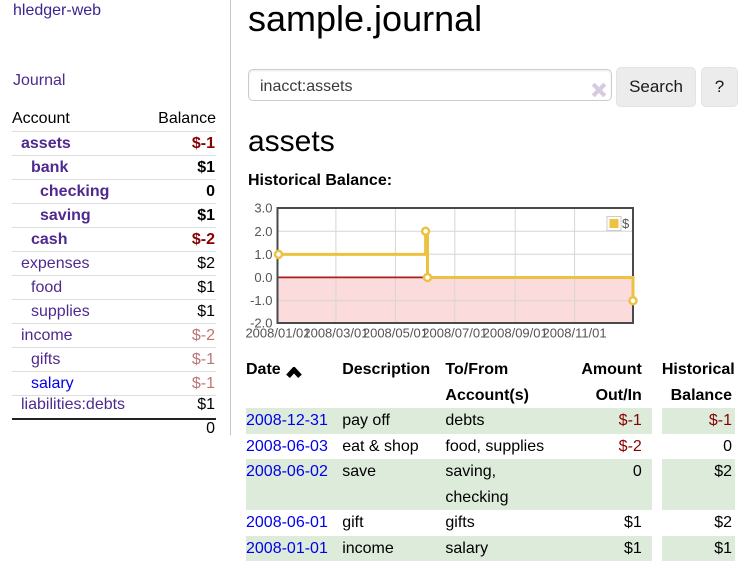 The height and width of the screenshot is (582, 742). What do you see at coordinates (575, 333) in the screenshot?
I see `svg-text: 2008/11/01` at bounding box center [575, 333].